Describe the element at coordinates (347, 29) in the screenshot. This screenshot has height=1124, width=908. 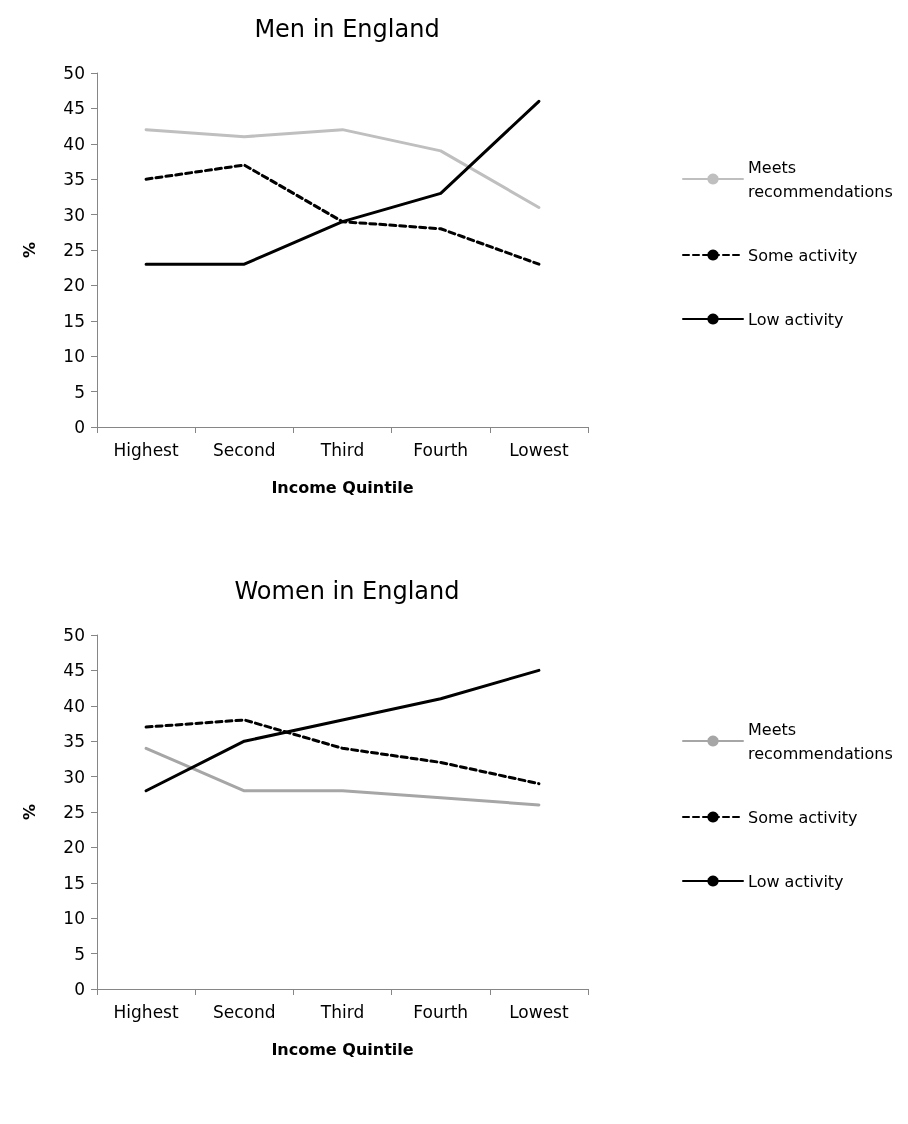
I see `chart-title: Men in England` at that location.